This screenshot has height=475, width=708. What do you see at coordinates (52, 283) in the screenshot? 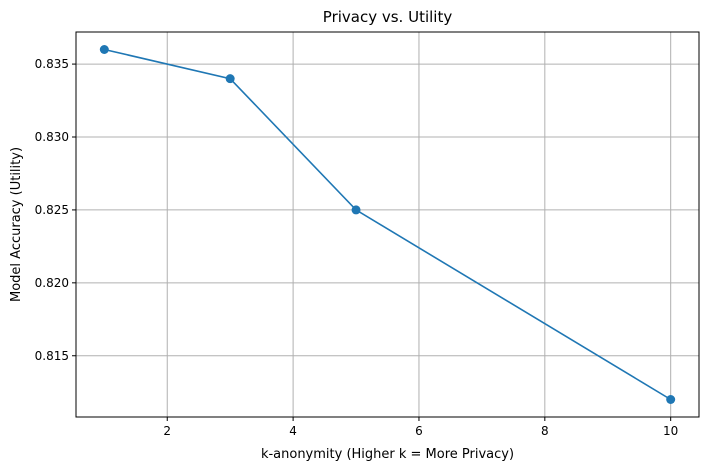
I see `y-tick-label: 0.820` at bounding box center [52, 283].